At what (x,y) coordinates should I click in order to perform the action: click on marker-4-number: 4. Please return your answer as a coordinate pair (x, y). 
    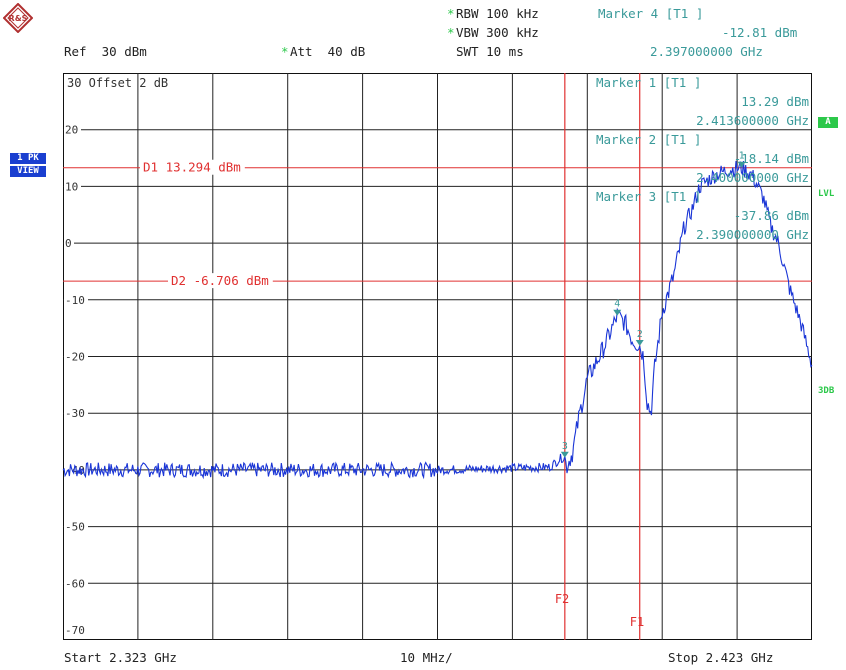
    Looking at the image, I should click on (617, 303).